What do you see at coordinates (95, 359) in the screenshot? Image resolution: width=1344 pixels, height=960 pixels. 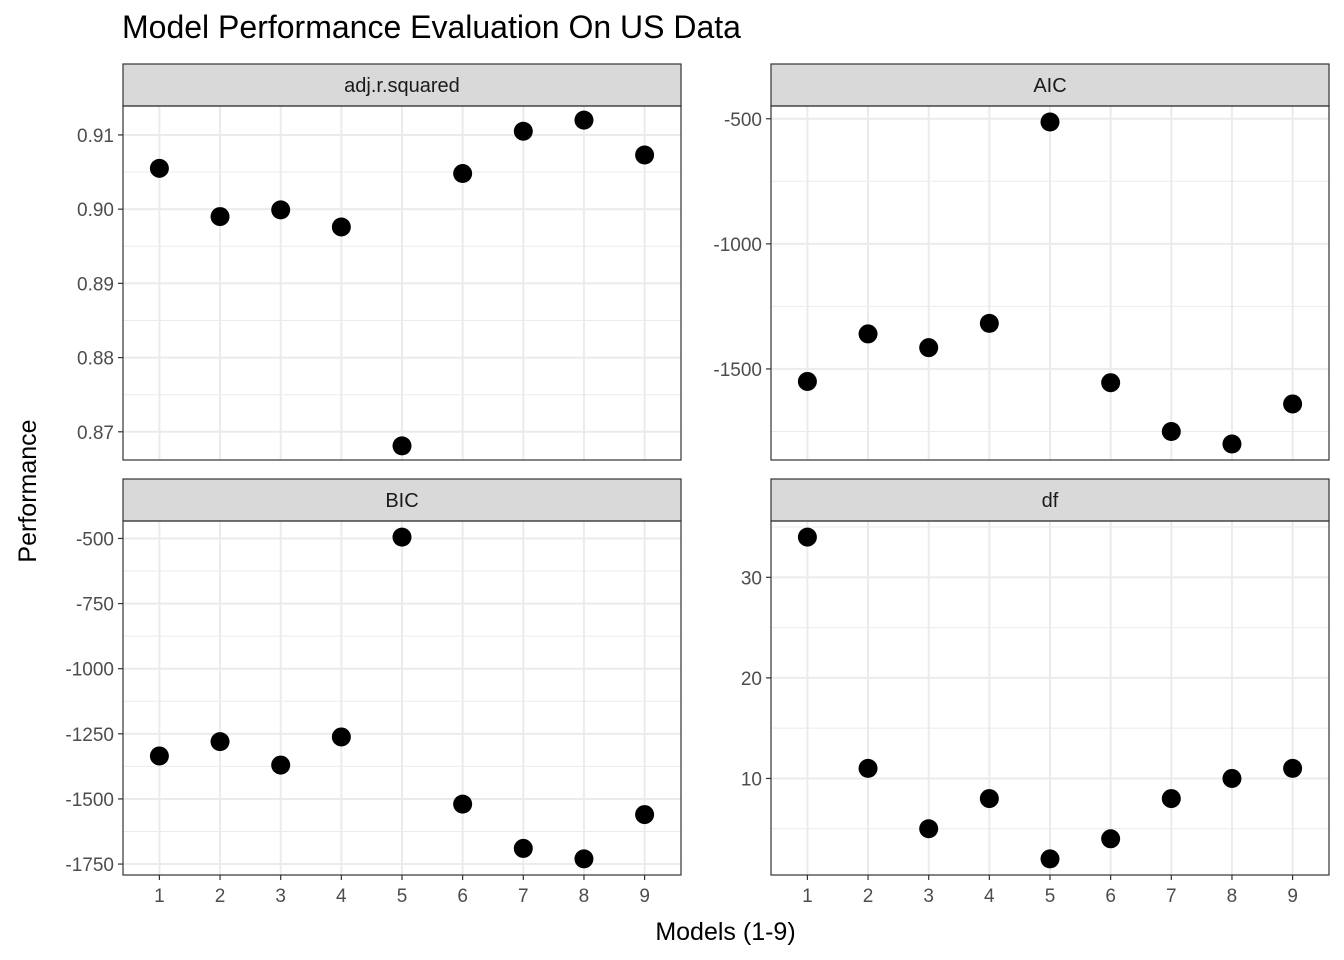 I see `y-tick-label: 0.88` at bounding box center [95, 359].